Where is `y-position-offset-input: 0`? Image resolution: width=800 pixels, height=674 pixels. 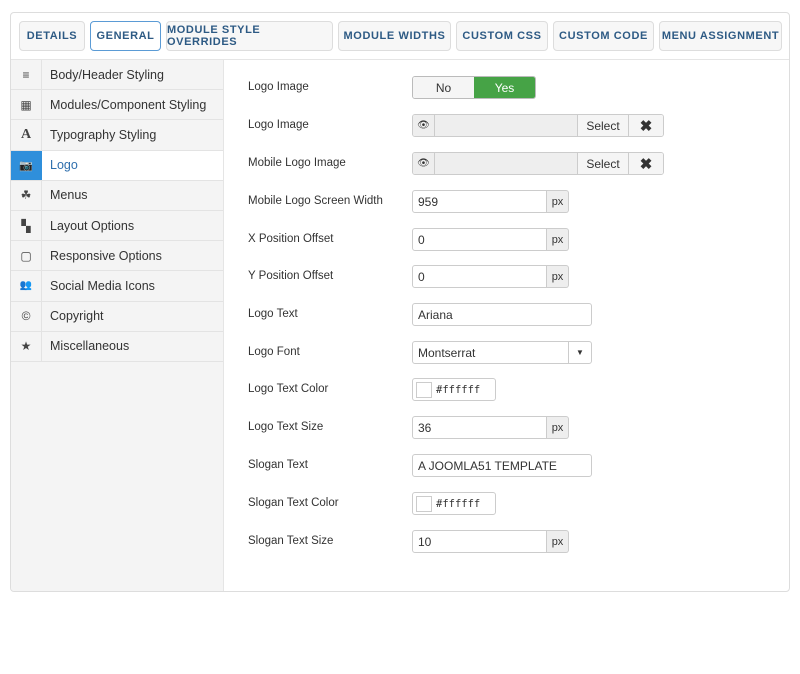 y-position-offset-input: 0 is located at coordinates (479, 276).